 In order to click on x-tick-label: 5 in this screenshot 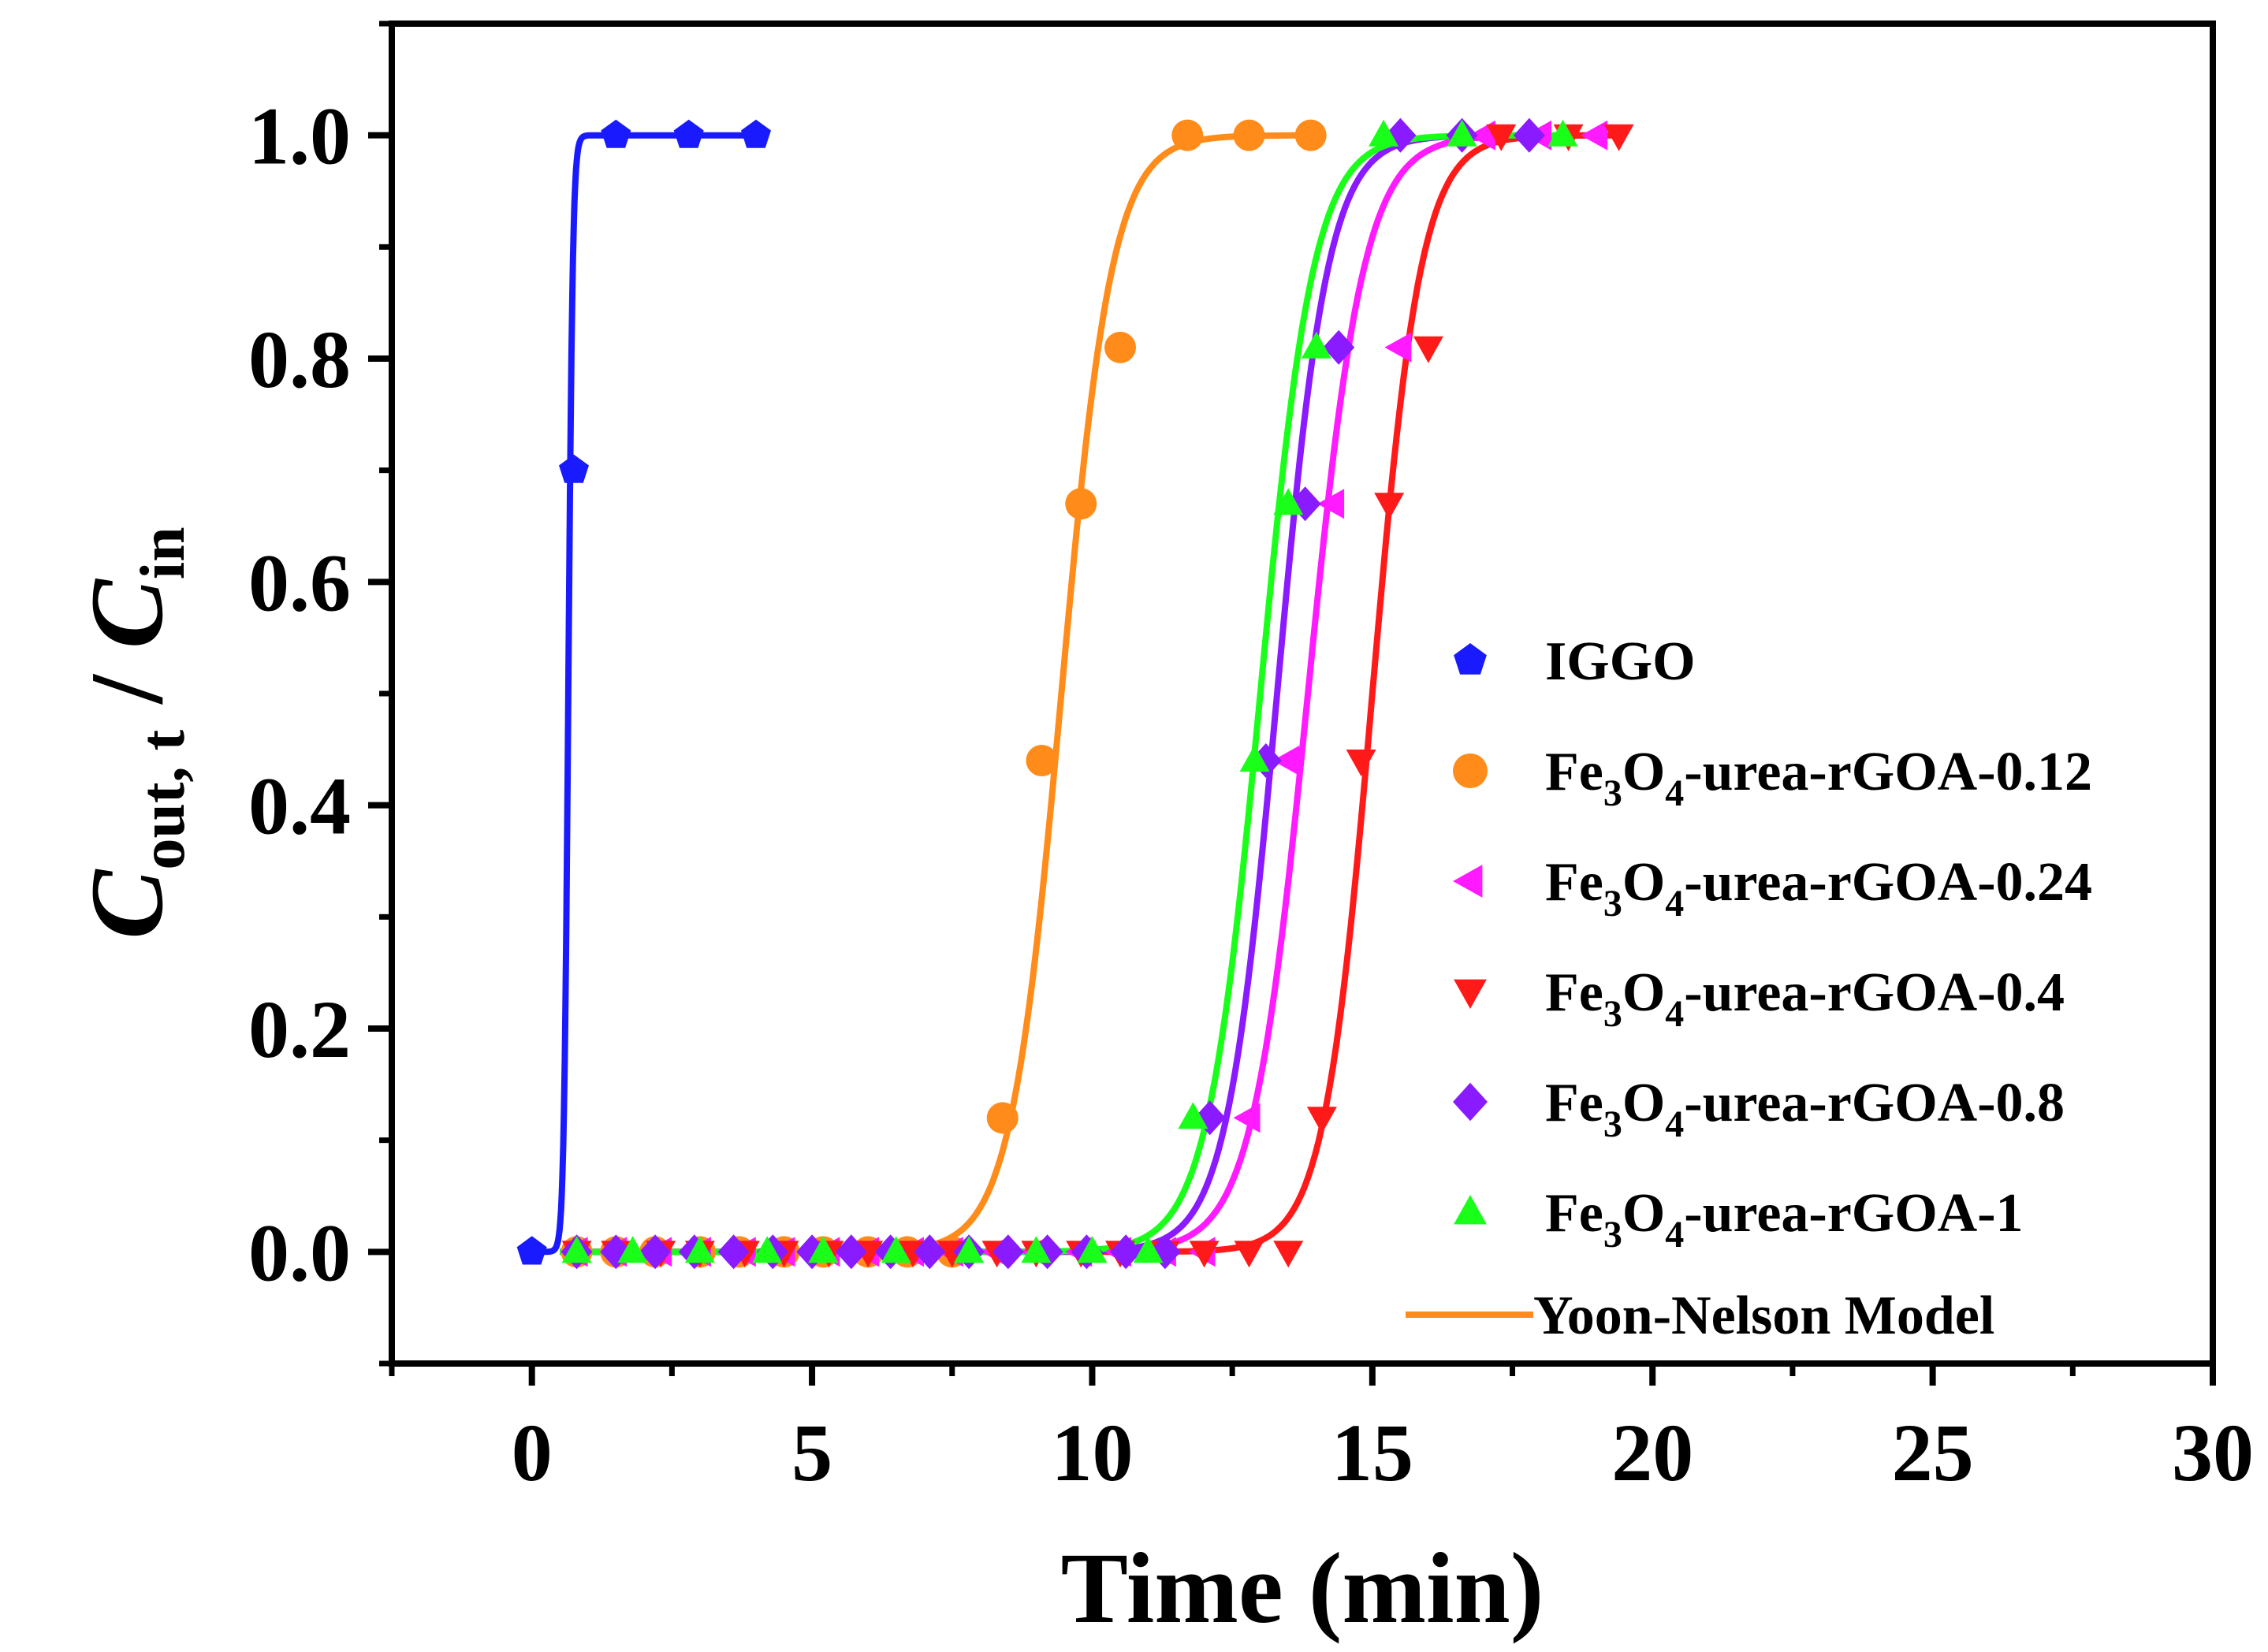, I will do `click(812, 1453)`.